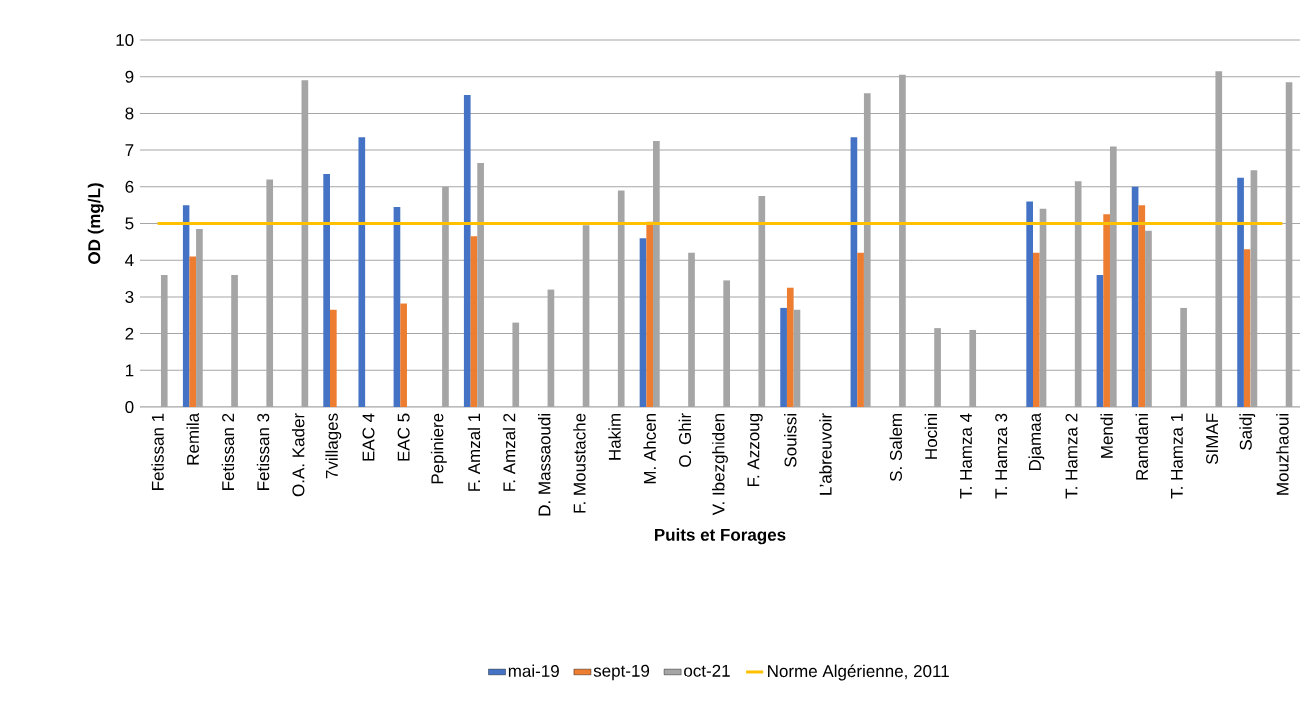 This screenshot has height=702, width=1314. What do you see at coordinates (228, 451) in the screenshot?
I see `x-tick-label: Fetissan 2` at bounding box center [228, 451].